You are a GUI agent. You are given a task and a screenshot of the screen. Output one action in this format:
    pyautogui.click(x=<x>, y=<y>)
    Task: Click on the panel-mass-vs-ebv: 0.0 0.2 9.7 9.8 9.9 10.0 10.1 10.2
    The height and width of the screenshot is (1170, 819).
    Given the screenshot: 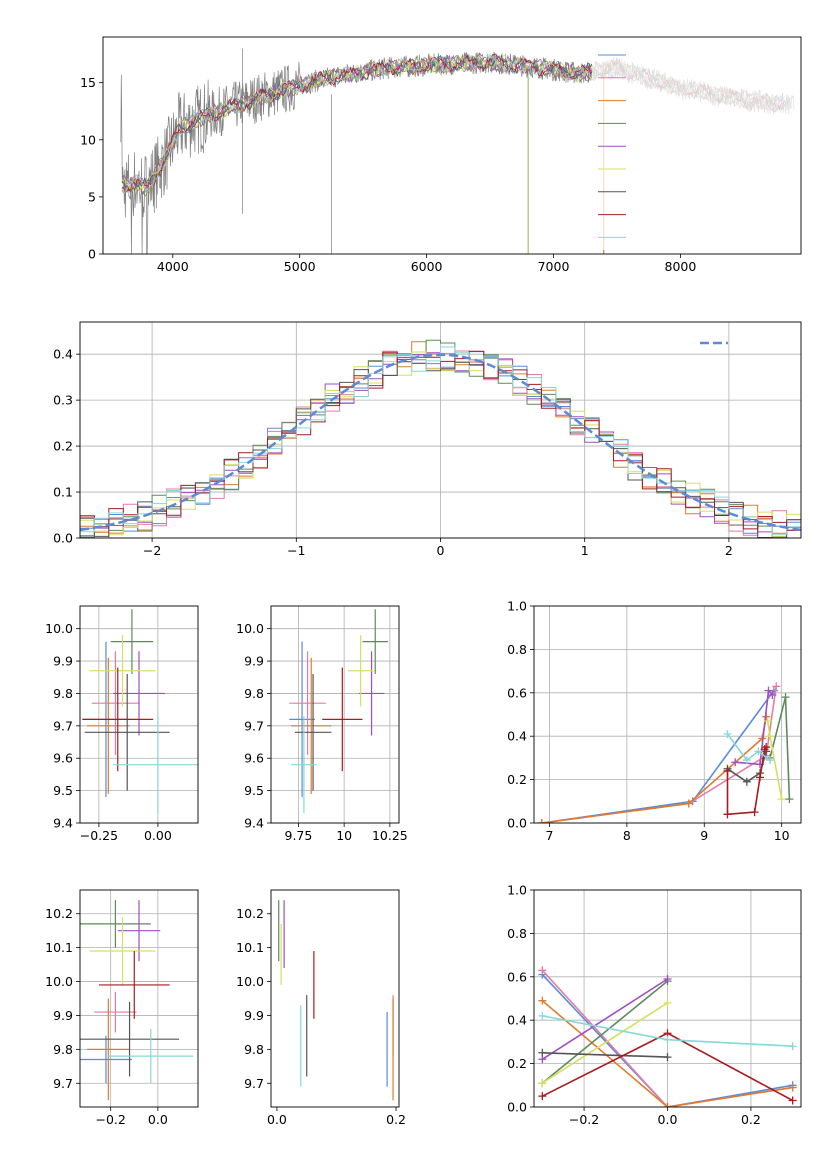 What is the action you would take?
    pyautogui.click(x=321, y=1008)
    